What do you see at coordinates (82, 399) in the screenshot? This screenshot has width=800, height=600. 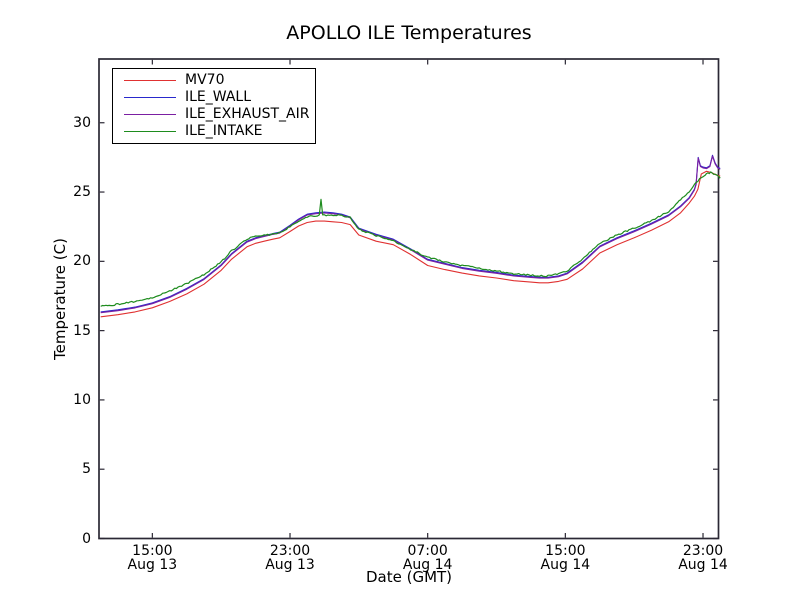 I see `y-tick-label: 10` at bounding box center [82, 399].